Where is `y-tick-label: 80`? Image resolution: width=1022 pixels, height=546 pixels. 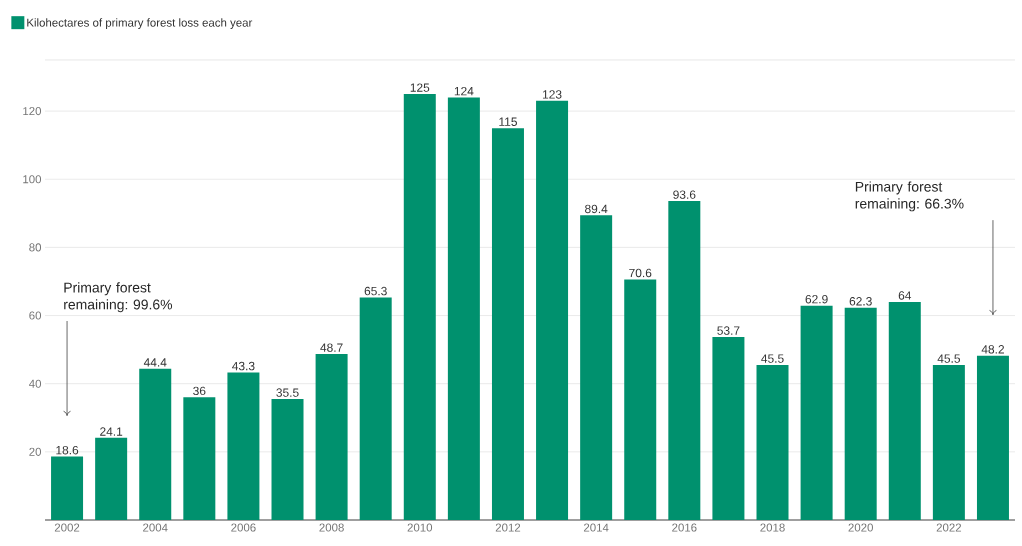
y-tick-label: 80 is located at coordinates (35, 247).